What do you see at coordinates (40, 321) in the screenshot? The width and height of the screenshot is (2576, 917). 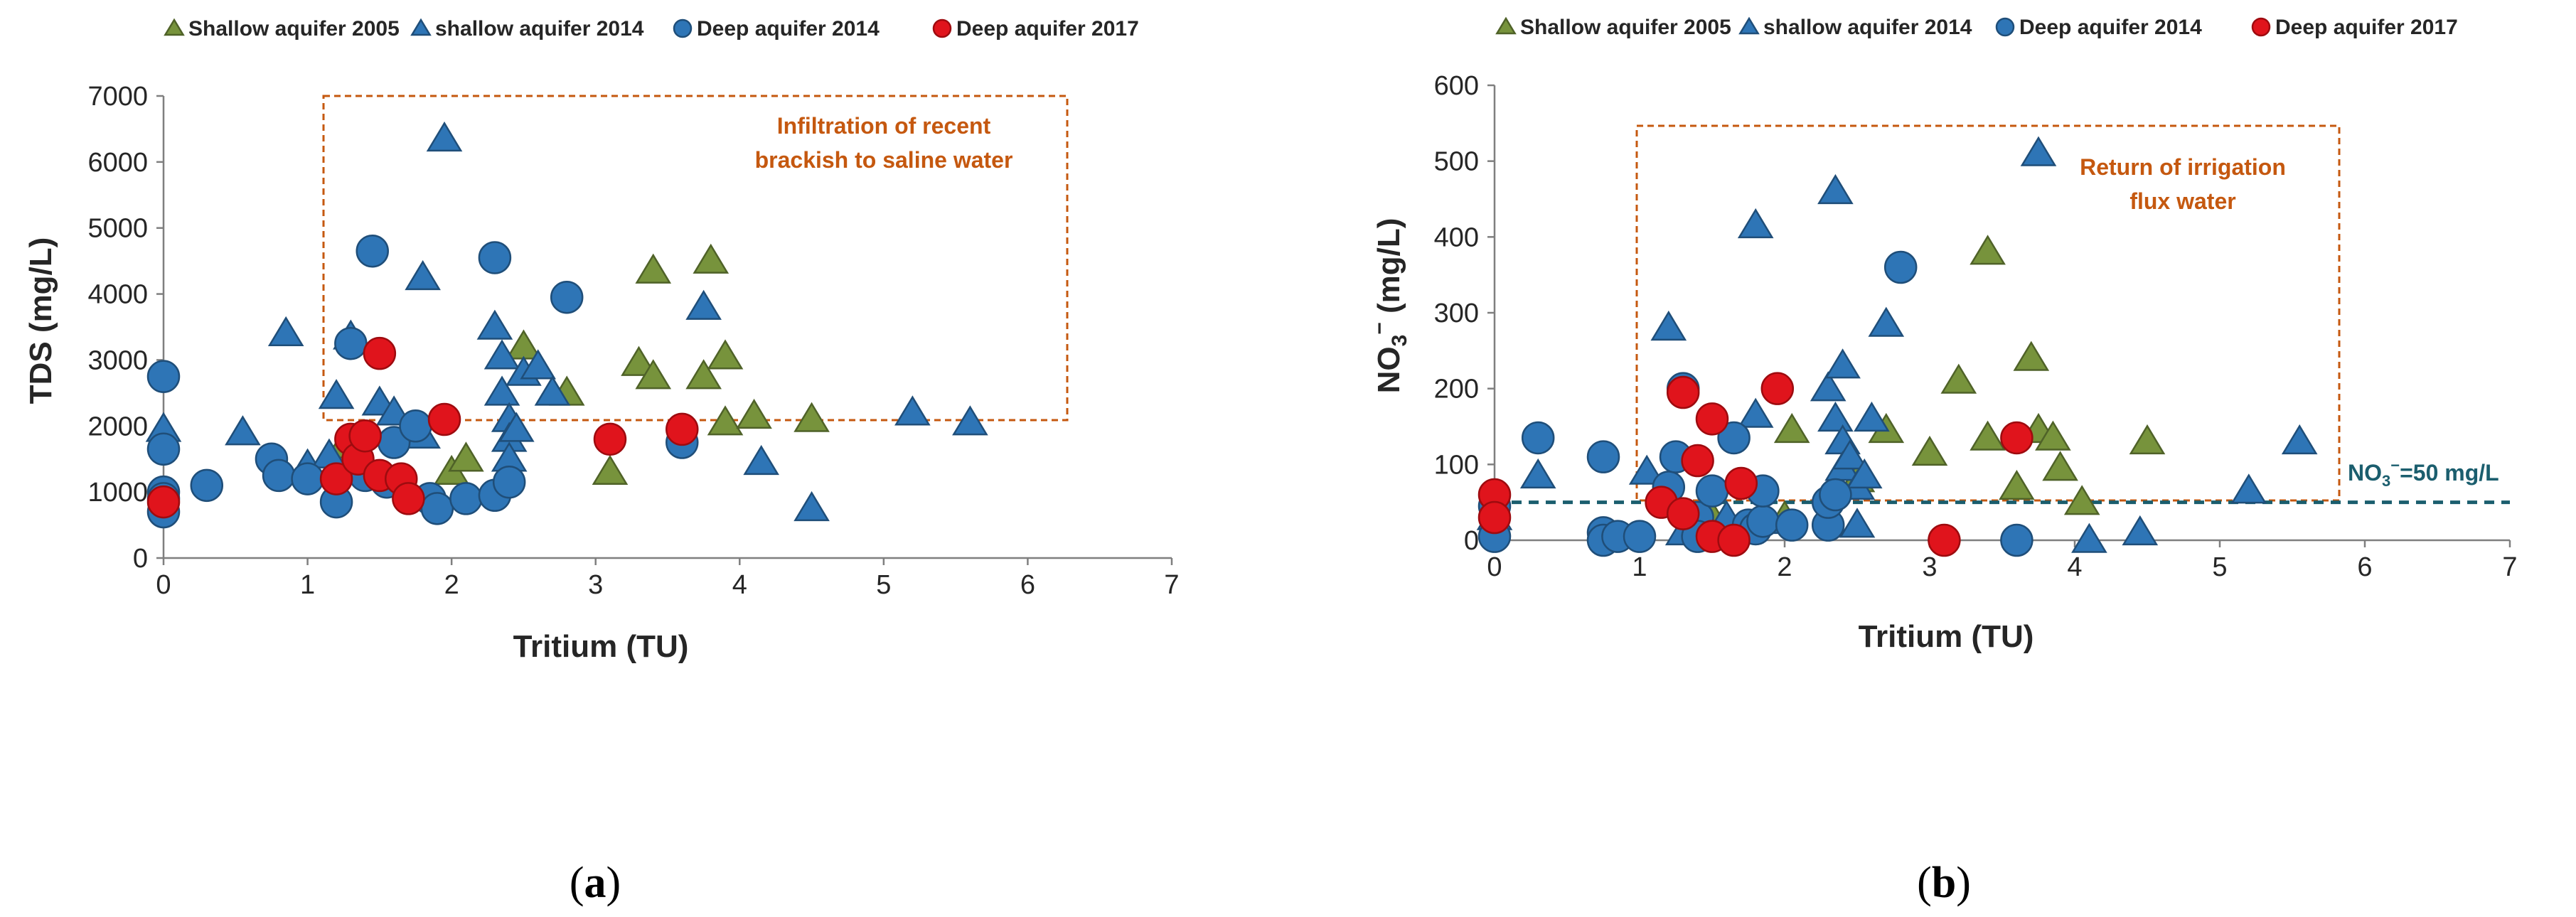 I see `panel-a-y-axis-label: TDS (mg/L)` at bounding box center [40, 321].